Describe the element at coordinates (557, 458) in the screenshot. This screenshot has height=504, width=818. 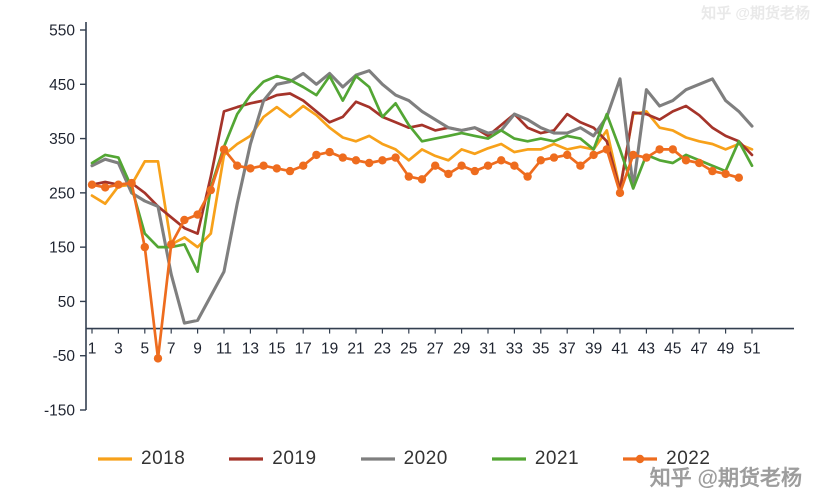
I see `legend-label-2021: 2021` at that location.